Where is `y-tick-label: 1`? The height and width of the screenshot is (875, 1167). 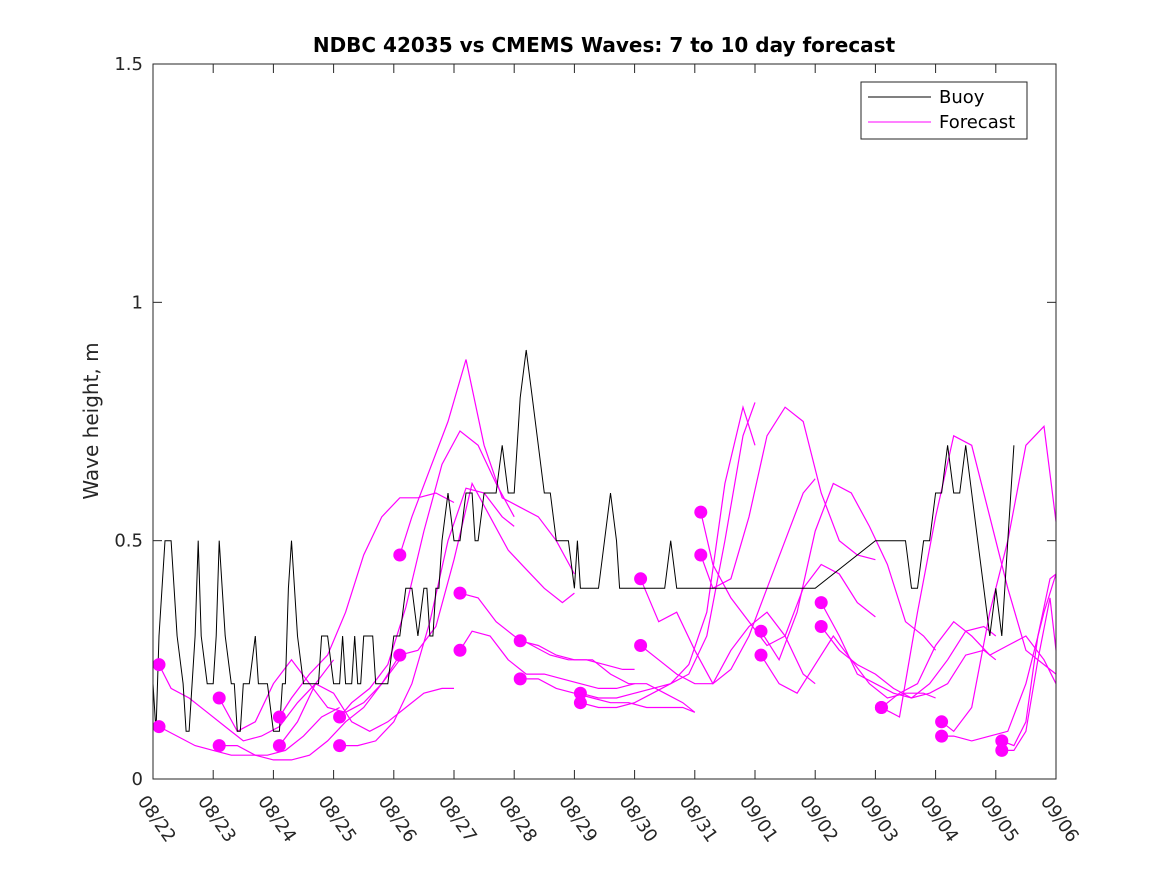
y-tick-label: 1 is located at coordinates (137, 302).